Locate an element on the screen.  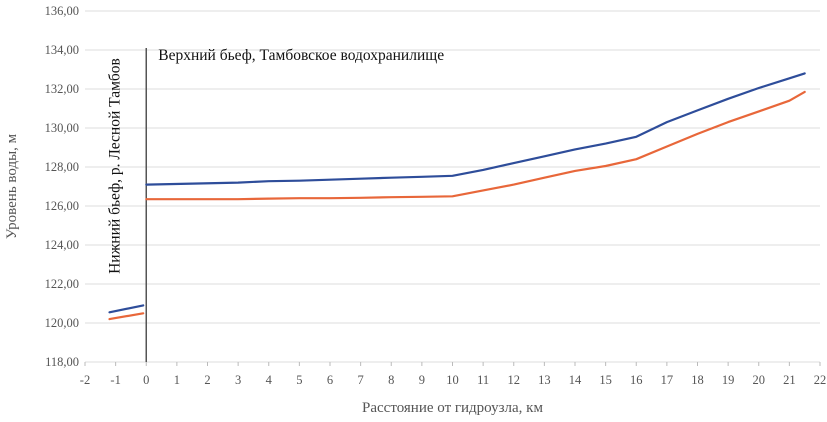
upstream-annotation: Верхний бьеф, Тамбовское водохранилище is located at coordinates (301, 55).